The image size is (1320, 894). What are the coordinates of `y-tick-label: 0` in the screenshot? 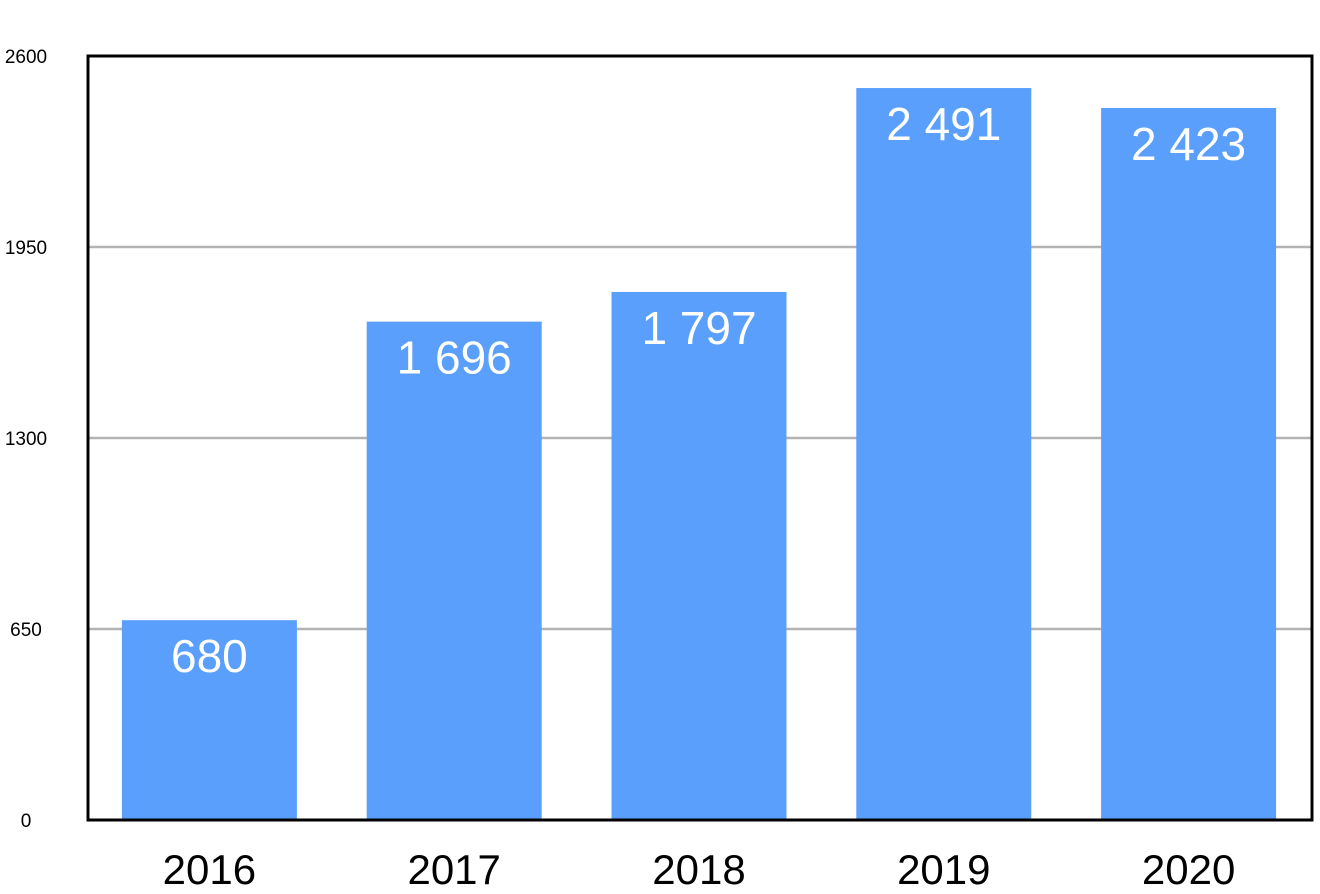 It's located at (26, 821).